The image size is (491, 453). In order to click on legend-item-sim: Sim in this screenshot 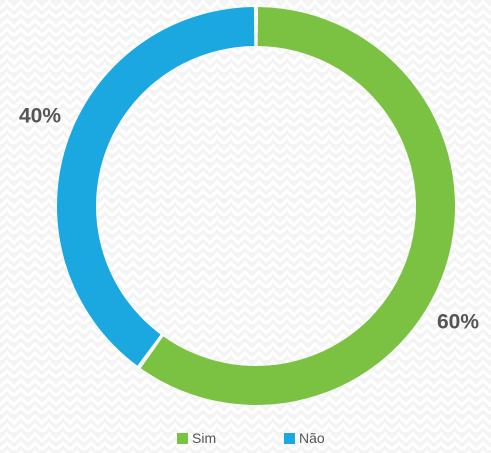, I will do `click(196, 438)`.